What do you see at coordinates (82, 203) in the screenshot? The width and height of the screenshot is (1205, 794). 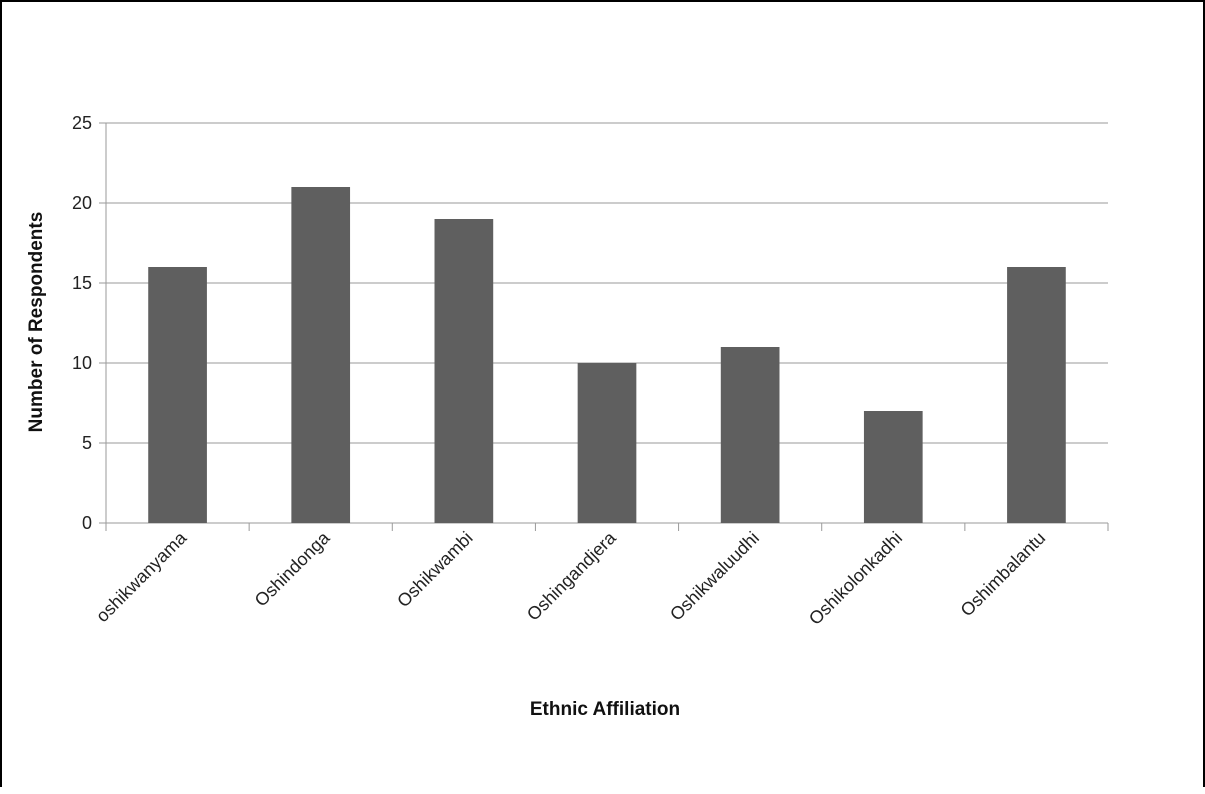 I see `y-tick-label: 20` at bounding box center [82, 203].